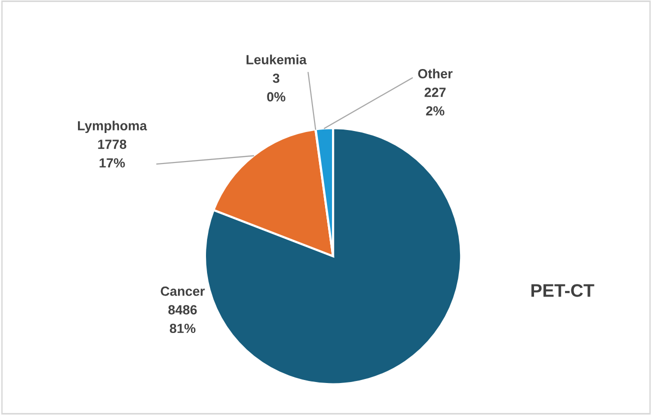  I want to click on slice-label: Cancer, so click(182, 291).